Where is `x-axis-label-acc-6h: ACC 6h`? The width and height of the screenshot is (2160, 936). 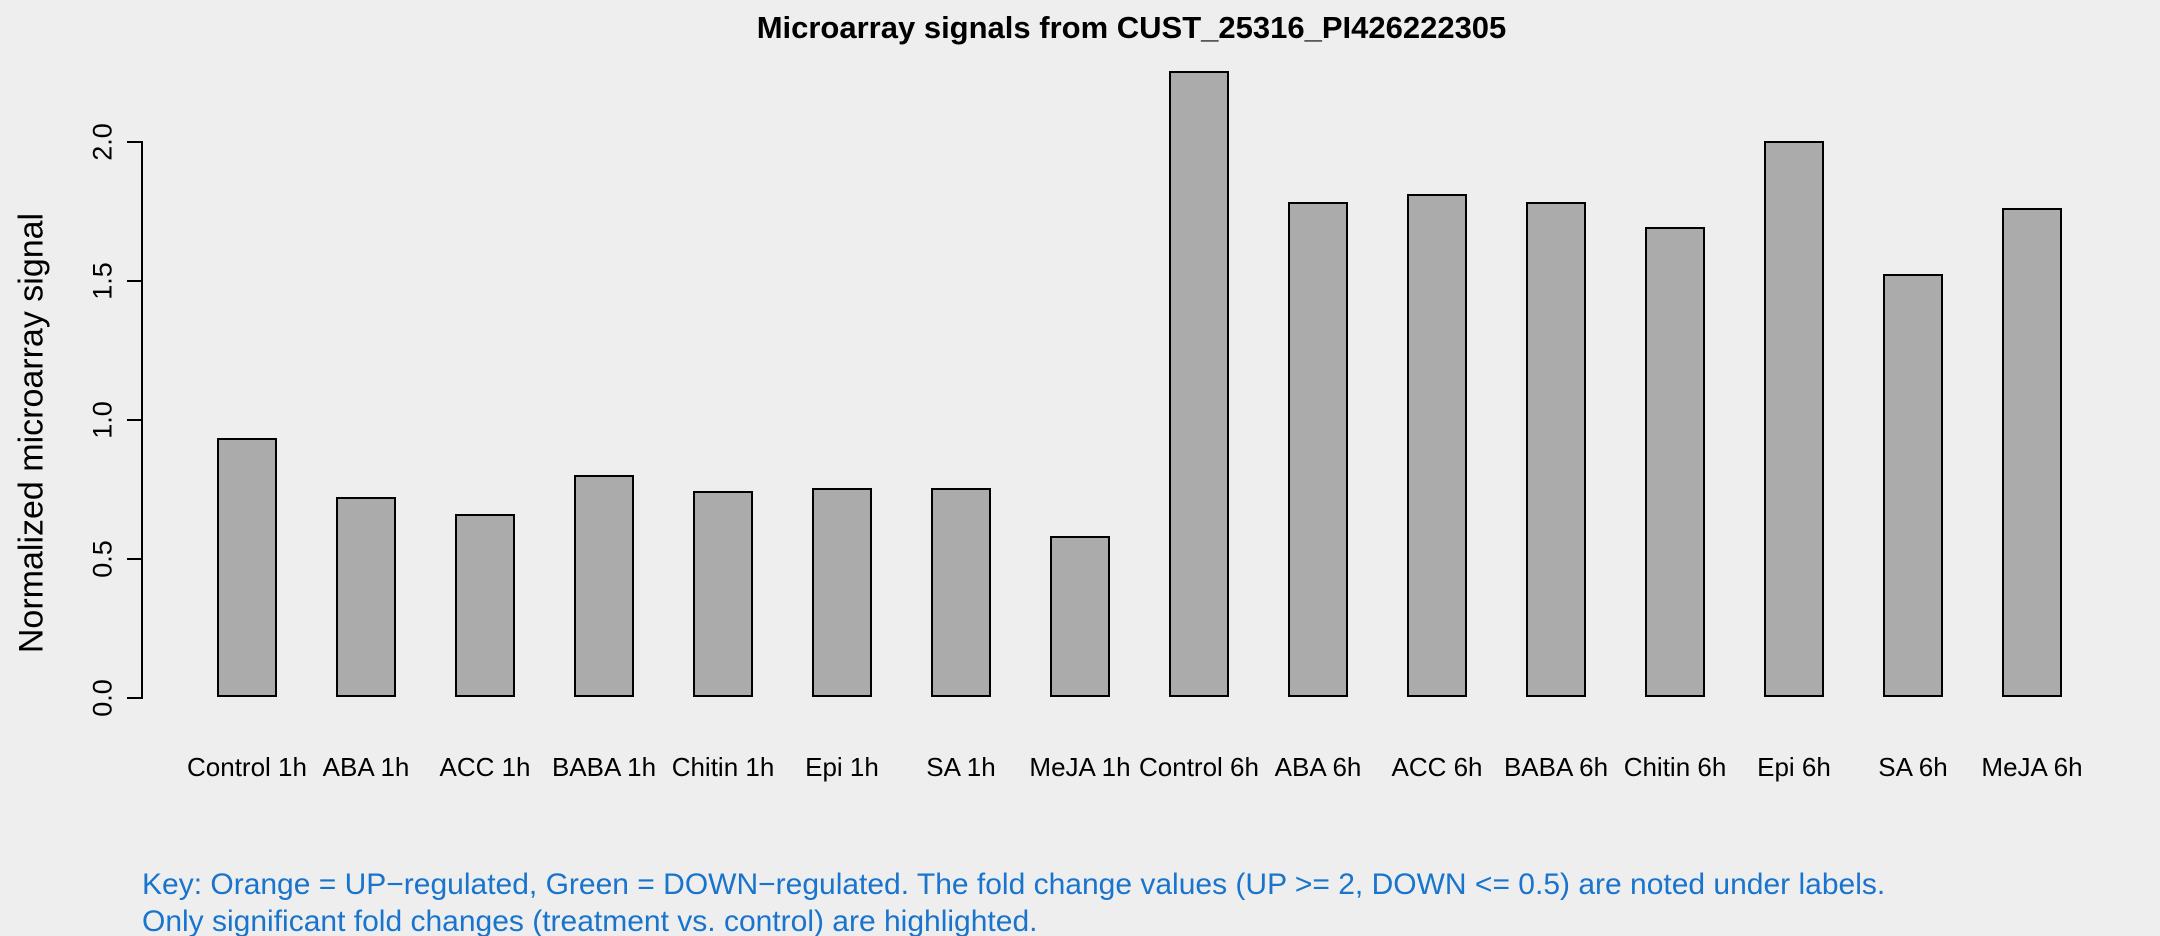
x-axis-label-acc-6h: ACC 6h is located at coordinates (1437, 767).